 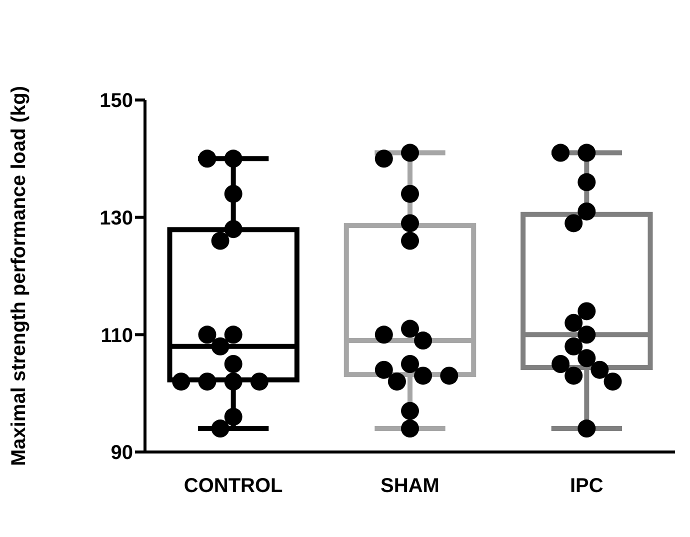 What do you see at coordinates (121, 453) in the screenshot?
I see `y-tick-label: 90` at bounding box center [121, 453].